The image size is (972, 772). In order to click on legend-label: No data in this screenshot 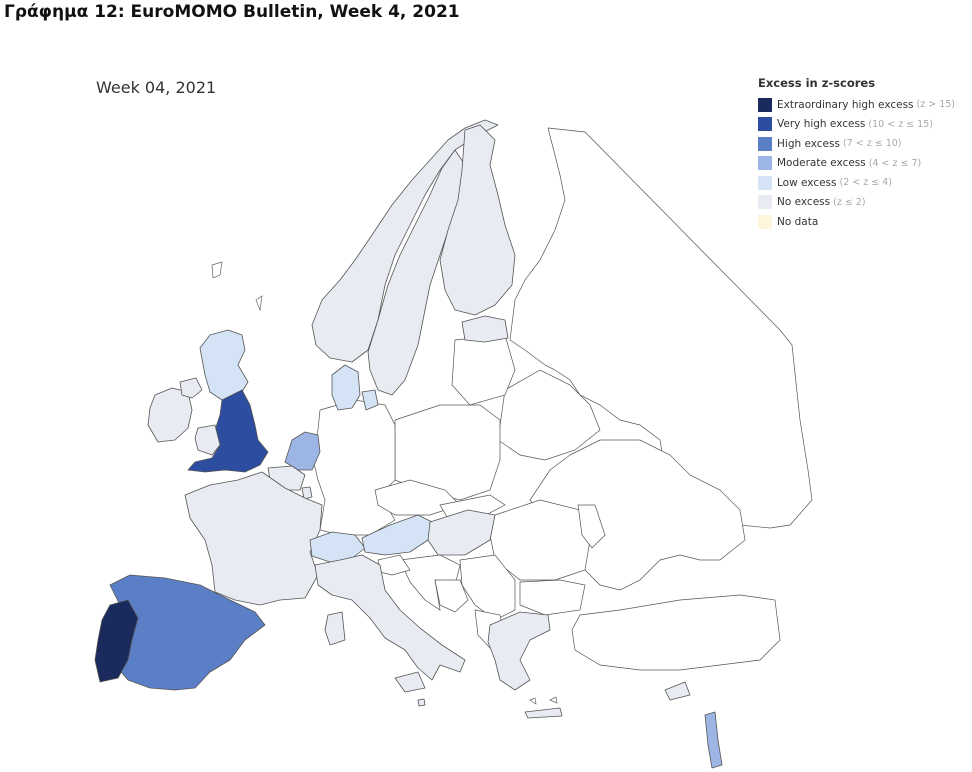, I will do `click(798, 221)`.